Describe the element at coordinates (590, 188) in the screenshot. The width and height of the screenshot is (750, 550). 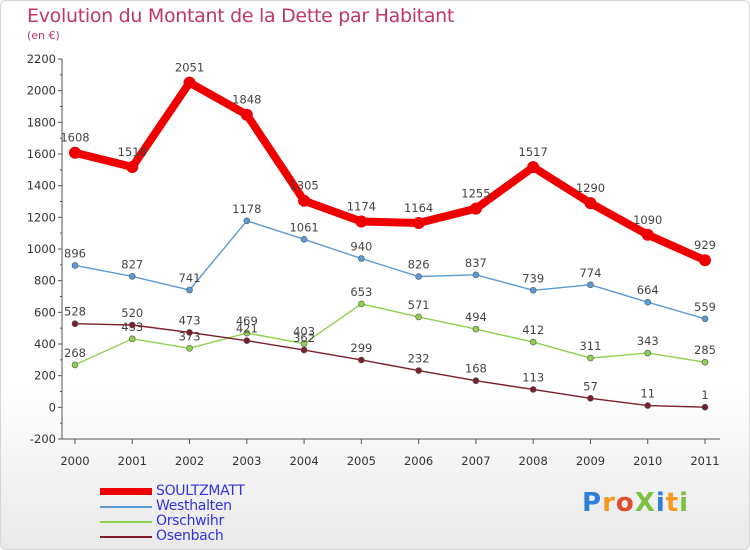
I see `data-label-soultzmatt: 1290` at that location.